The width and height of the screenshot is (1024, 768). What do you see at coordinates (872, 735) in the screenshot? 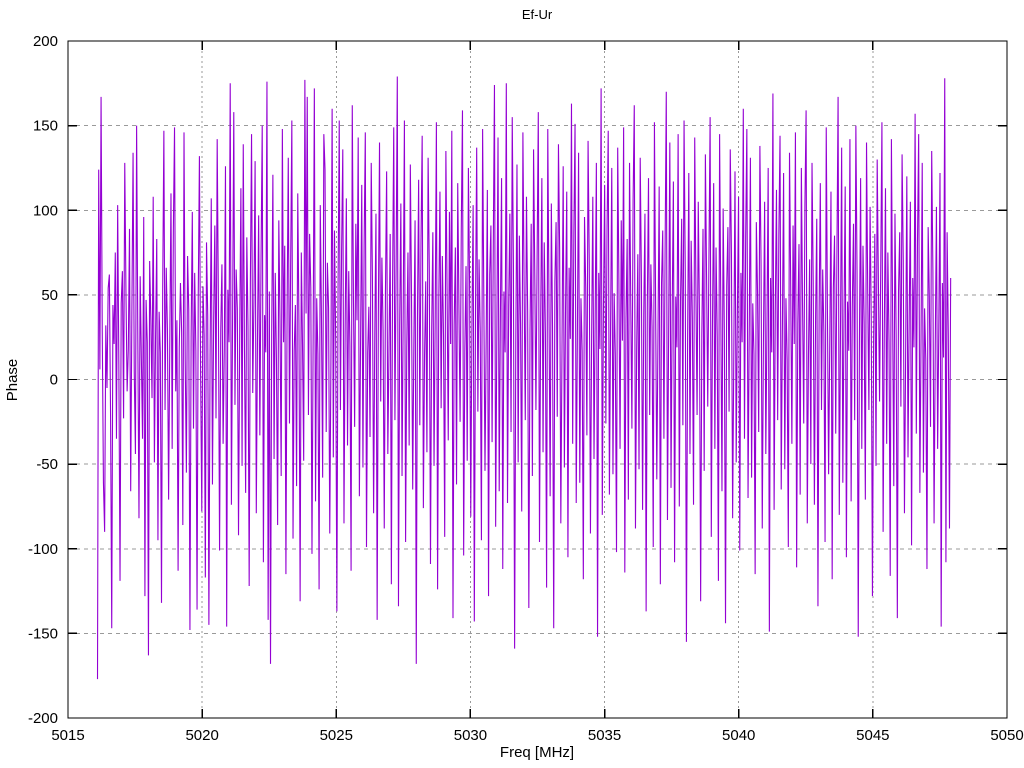
I see `x-tick-label: 5045` at bounding box center [872, 735].